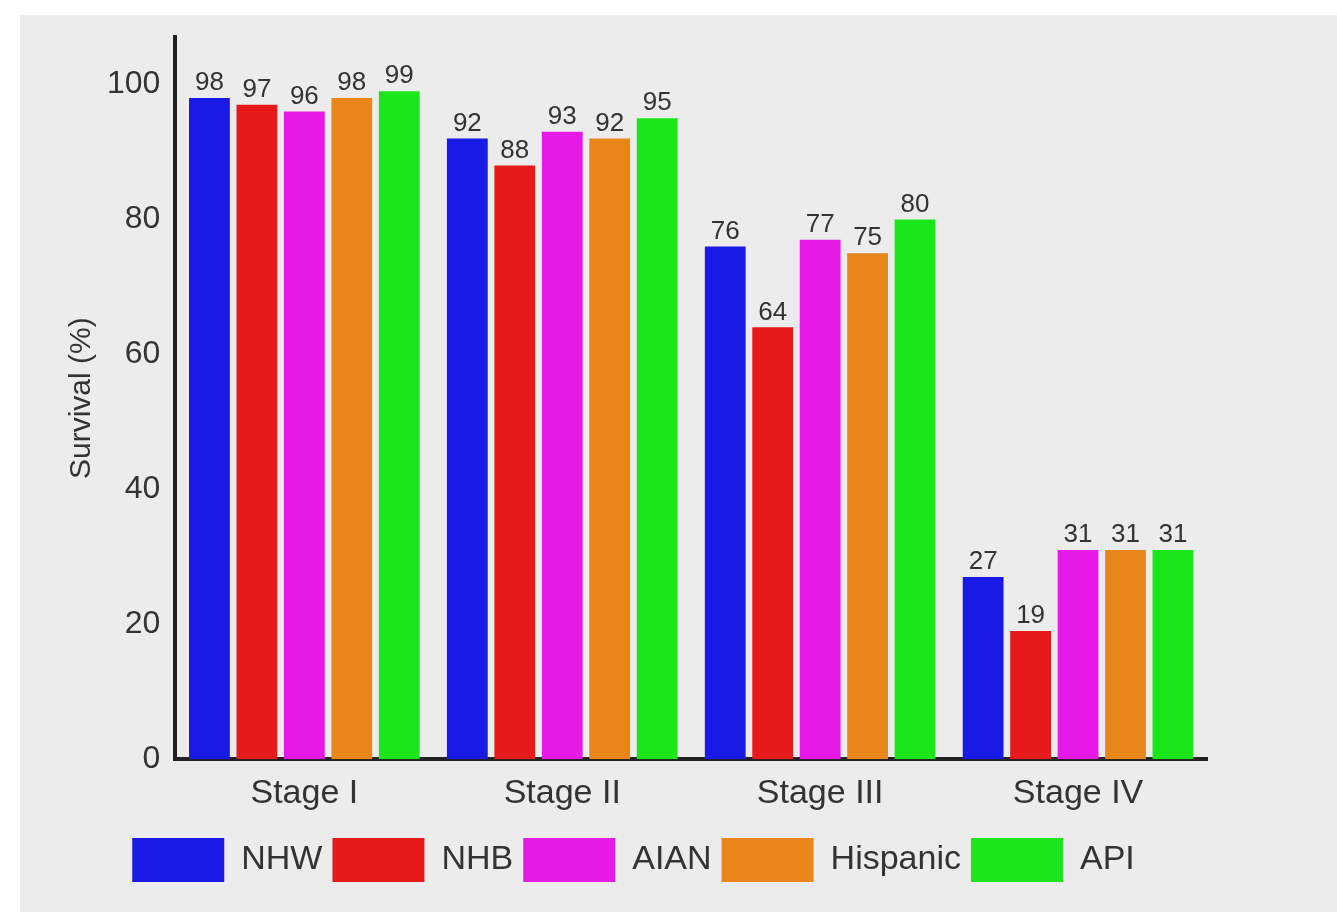 The image size is (1337, 912). I want to click on data-label: 75, so click(868, 236).